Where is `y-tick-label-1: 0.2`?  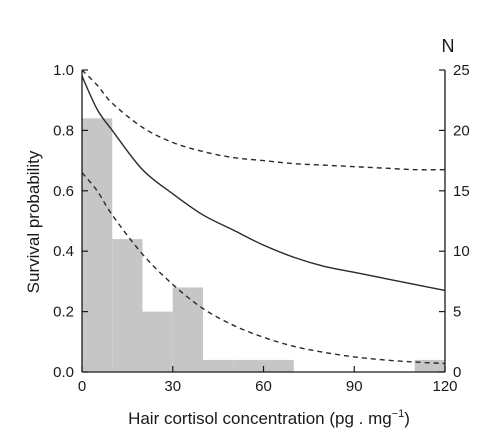 y-tick-label-1: 0.2 is located at coordinates (63, 312).